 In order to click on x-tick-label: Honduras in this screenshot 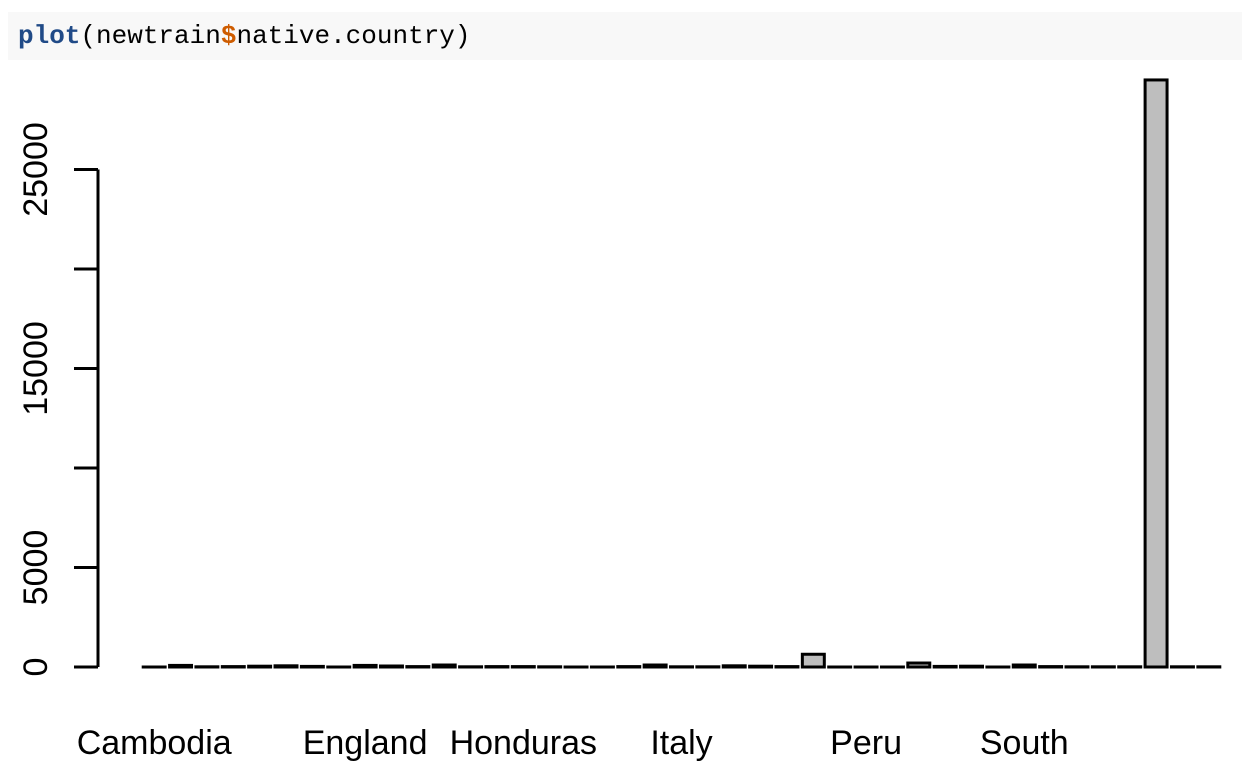, I will do `click(523, 743)`.